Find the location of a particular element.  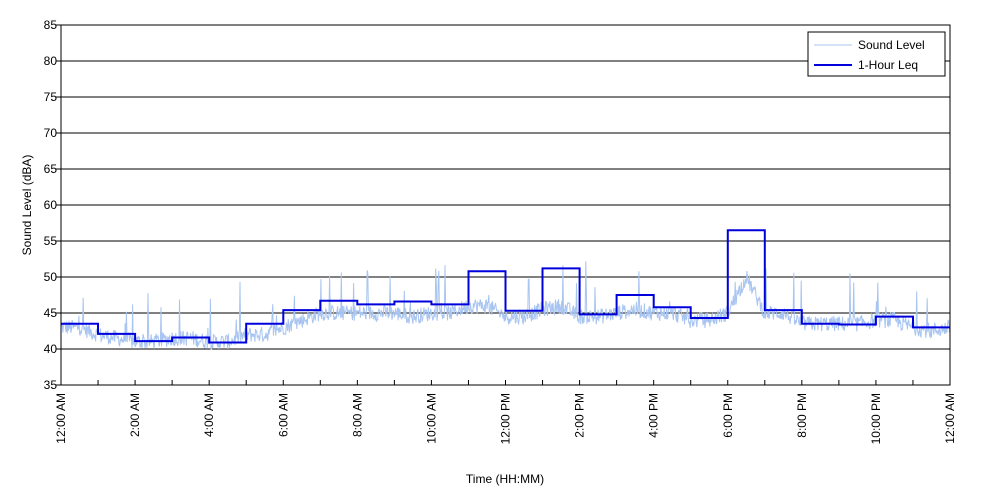

y-tick-label: 85 is located at coordinates (51, 25).